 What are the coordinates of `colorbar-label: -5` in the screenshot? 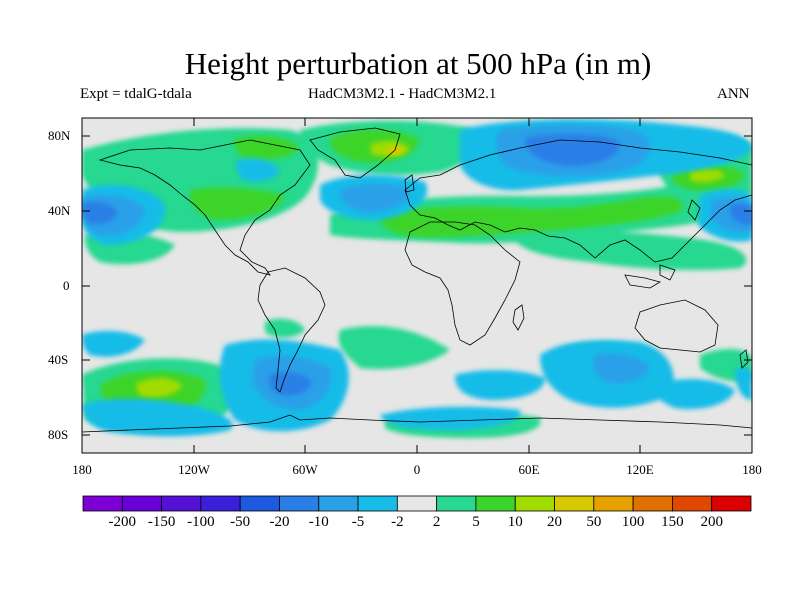 It's located at (358, 522).